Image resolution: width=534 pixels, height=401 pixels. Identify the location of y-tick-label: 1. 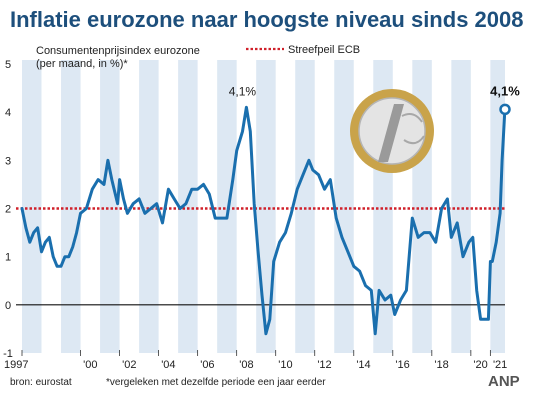
(8, 258).